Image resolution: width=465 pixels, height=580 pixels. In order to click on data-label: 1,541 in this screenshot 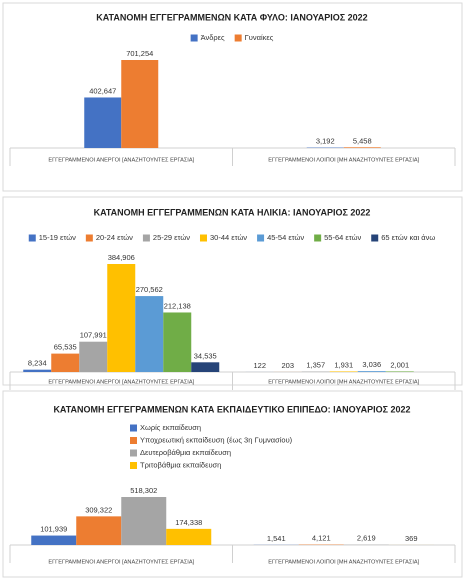, I will do `click(276, 538)`.